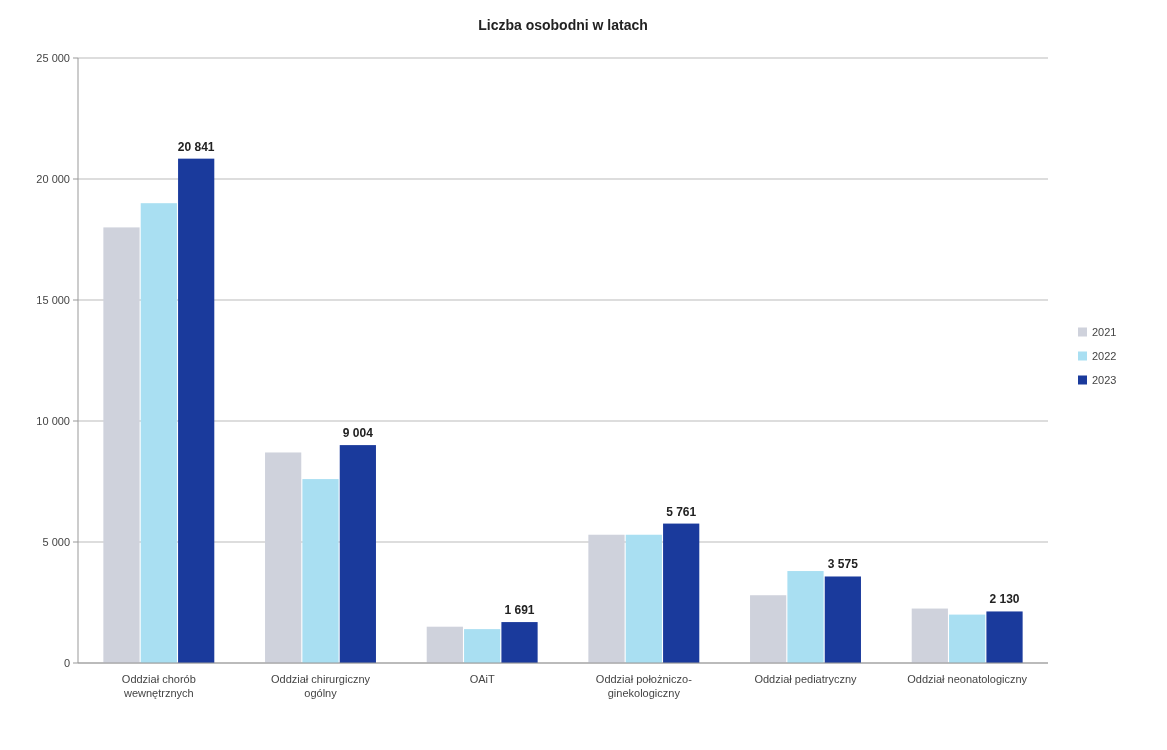  Describe the element at coordinates (843, 564) in the screenshot. I see `data-label: 3 575` at that location.